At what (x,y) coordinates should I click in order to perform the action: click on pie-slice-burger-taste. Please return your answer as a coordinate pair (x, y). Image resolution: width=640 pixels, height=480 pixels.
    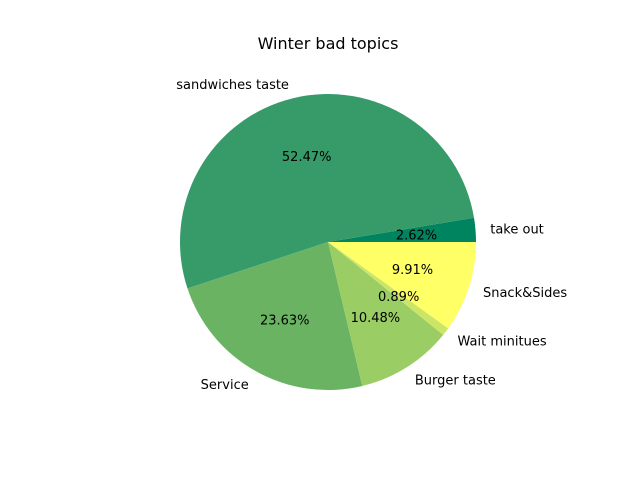
    Looking at the image, I should click on (386, 314).